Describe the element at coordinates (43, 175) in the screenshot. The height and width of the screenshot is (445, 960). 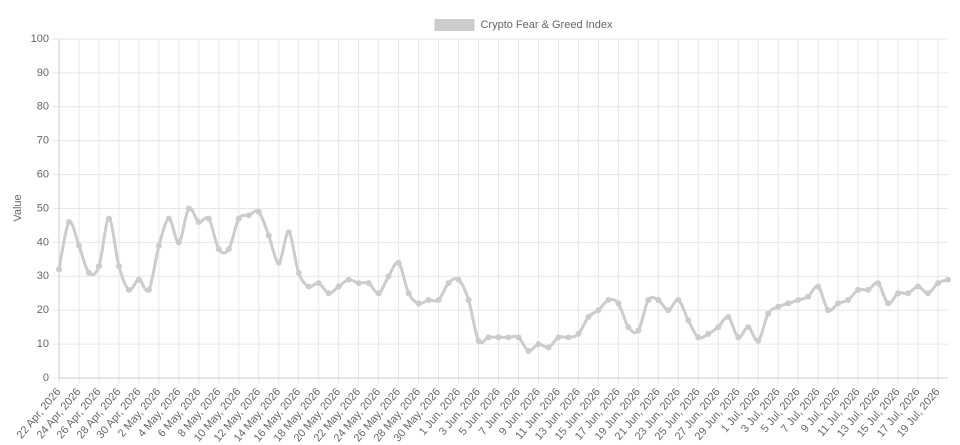
I see `y-tick-label: 60` at that location.